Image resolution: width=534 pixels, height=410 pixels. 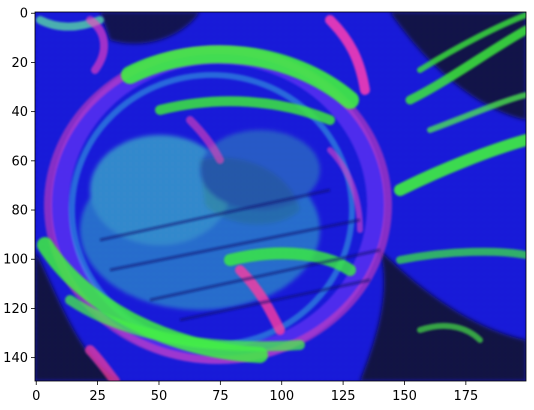 I want to click on x-tick-label: 175, so click(x=465, y=396).